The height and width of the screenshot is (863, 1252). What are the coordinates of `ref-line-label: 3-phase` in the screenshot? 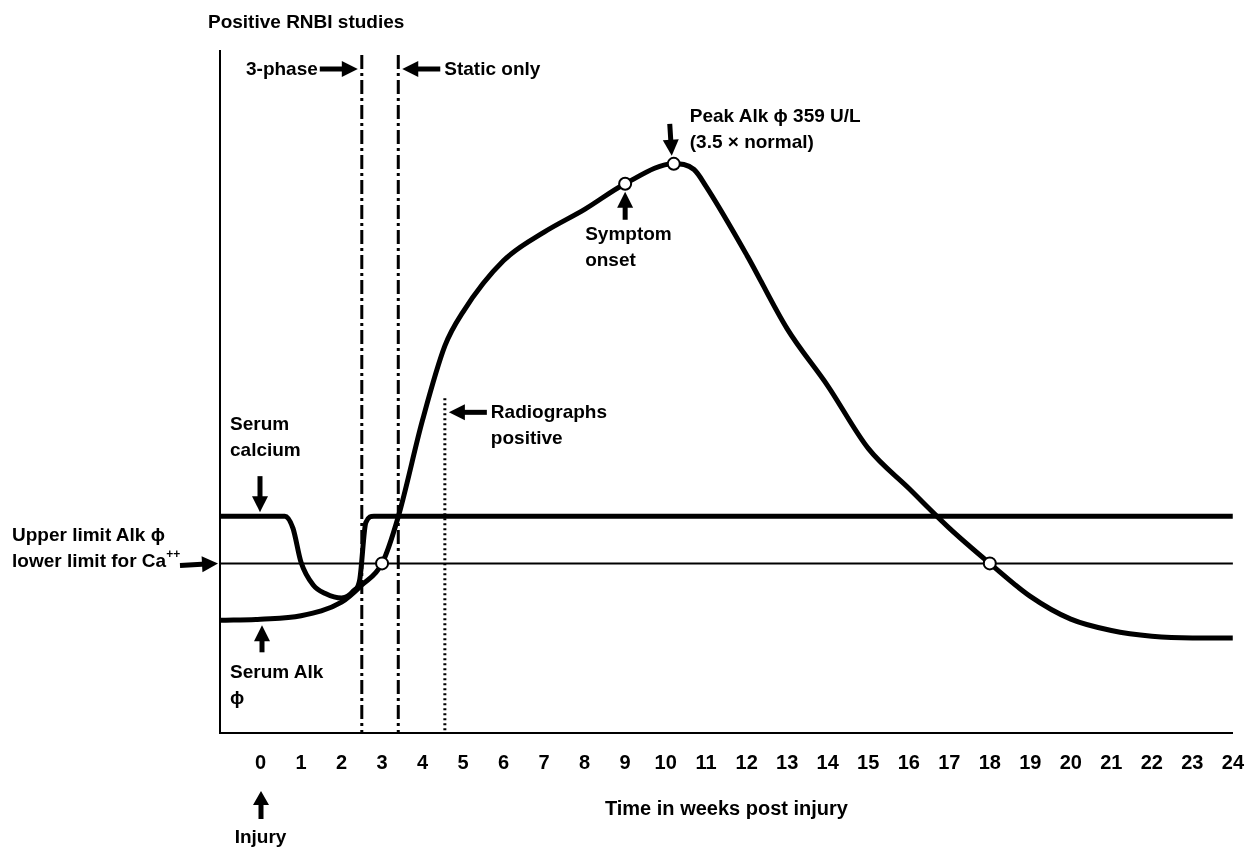 It's located at (282, 68).